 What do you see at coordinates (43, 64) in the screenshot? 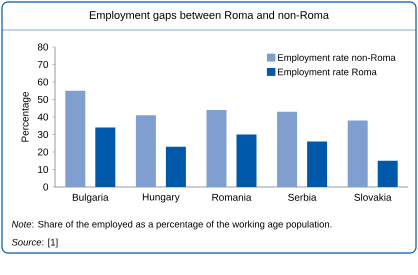
I see `y-tick-label: 70` at bounding box center [43, 64].